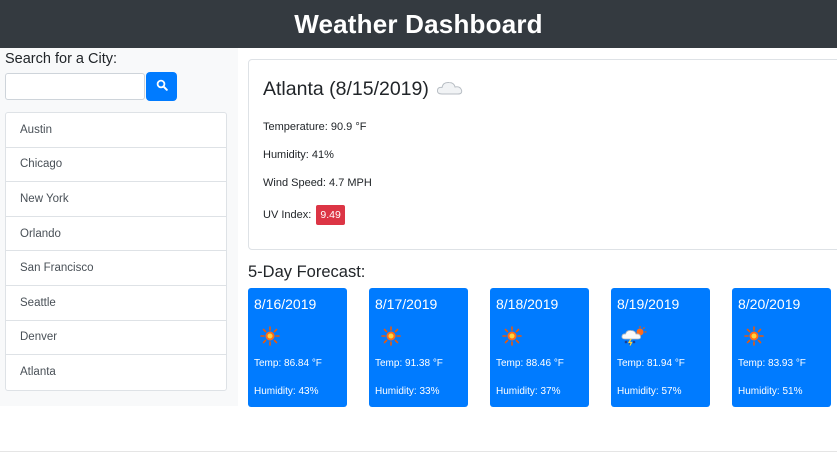 This screenshot has width=837, height=454. What do you see at coordinates (286, 391) in the screenshot?
I see `forecast-humidity: Humidity: 43%` at bounding box center [286, 391].